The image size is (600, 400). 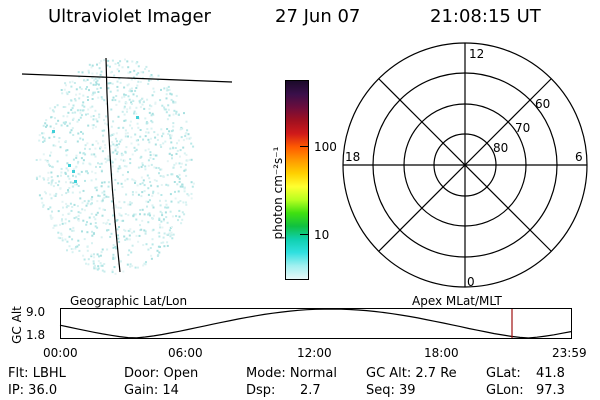 I want to click on latitude-line, so click(x=113, y=165).